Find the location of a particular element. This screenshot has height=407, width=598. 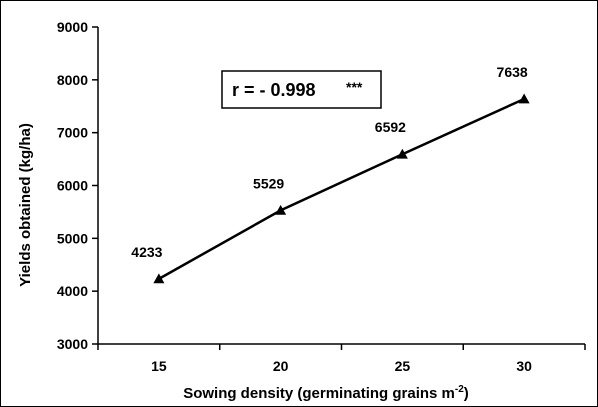

data-label: 5529 is located at coordinates (268, 183).